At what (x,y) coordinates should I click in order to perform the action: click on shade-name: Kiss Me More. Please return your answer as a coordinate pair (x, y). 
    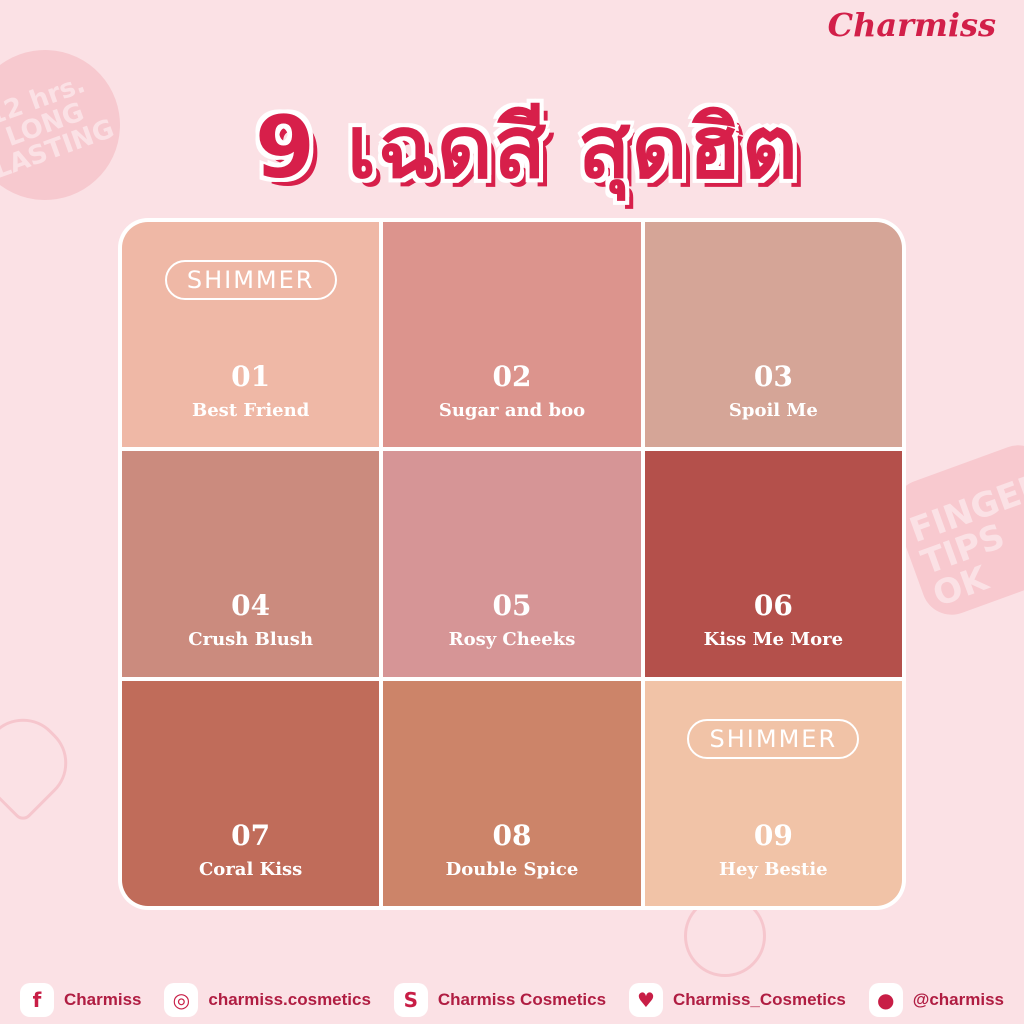
    Looking at the image, I should click on (773, 640).